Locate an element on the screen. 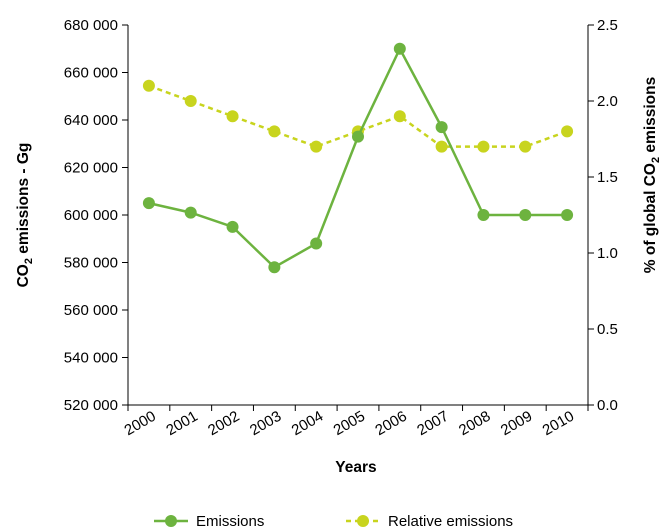  y-tick-label: 680 000 is located at coordinates (91, 25).